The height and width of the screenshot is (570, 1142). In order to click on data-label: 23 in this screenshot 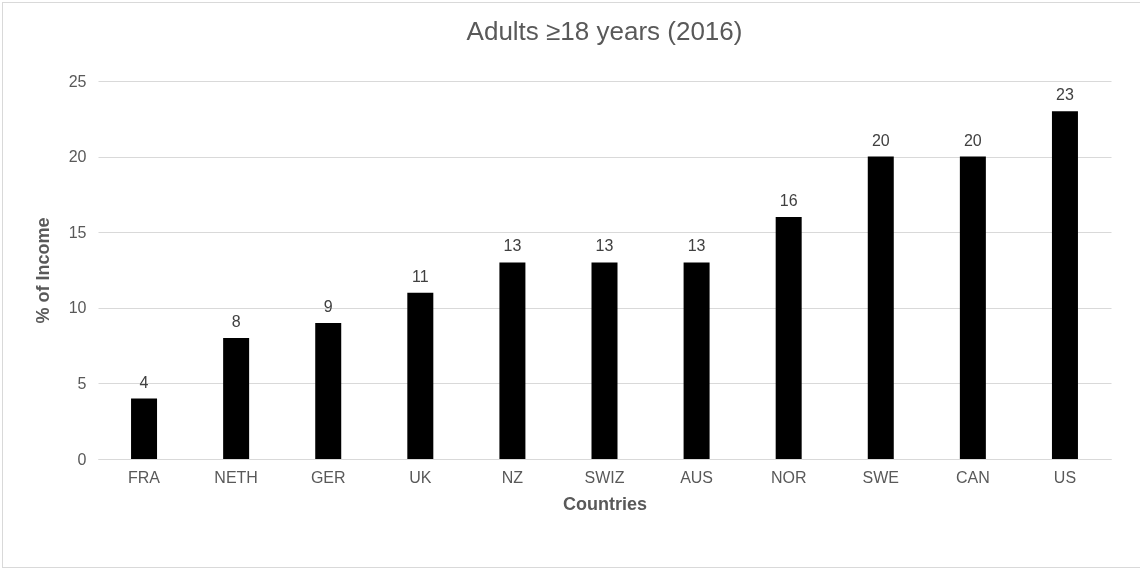, I will do `click(1065, 95)`.